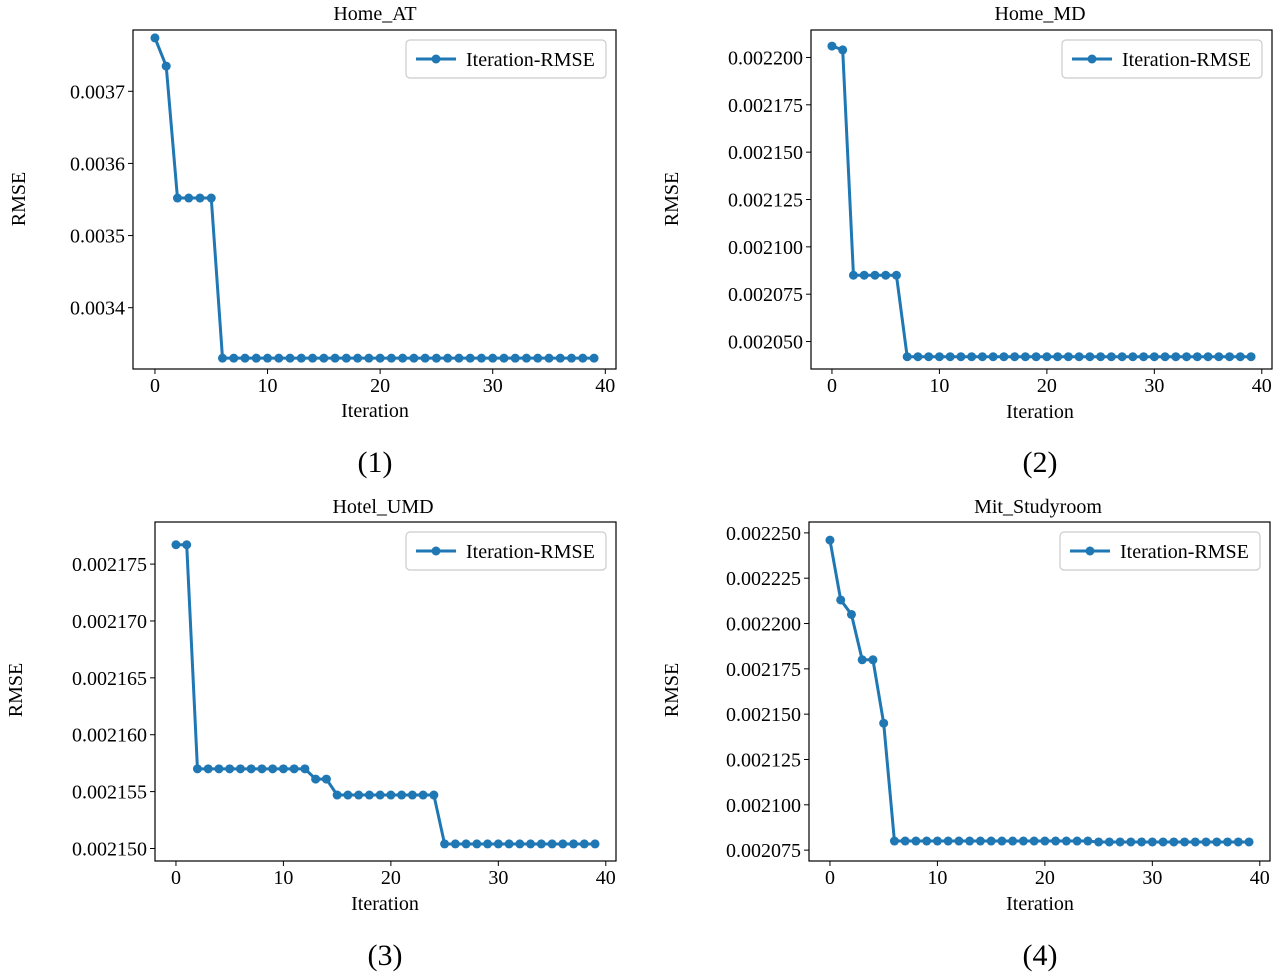  What do you see at coordinates (97, 309) in the screenshot?
I see `y-tick-label: 0.0034` at bounding box center [97, 309].